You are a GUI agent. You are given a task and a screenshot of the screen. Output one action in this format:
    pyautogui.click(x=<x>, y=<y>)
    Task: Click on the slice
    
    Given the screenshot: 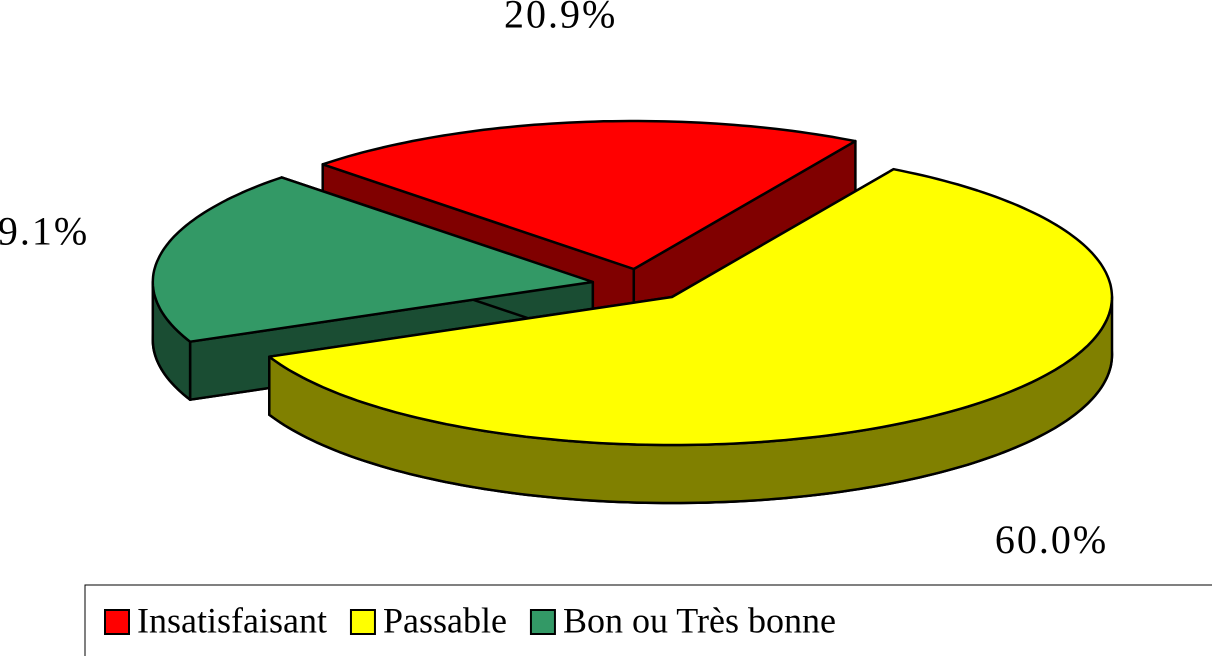 What is the action you would take?
    pyautogui.click(x=589, y=224)
    